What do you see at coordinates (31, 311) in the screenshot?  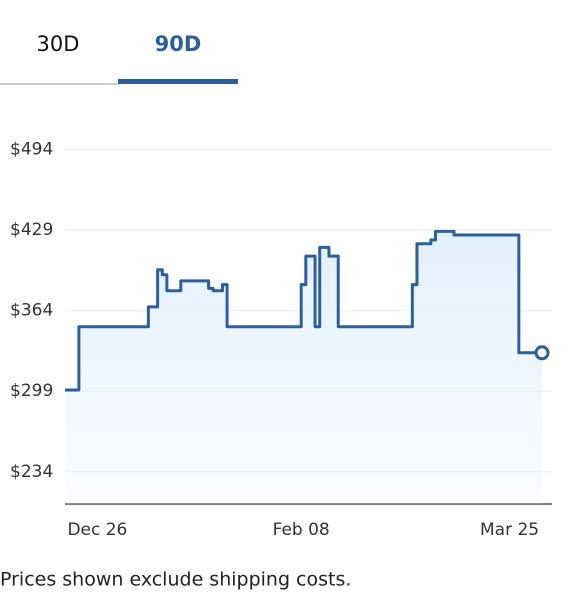 I see `y-tick-label: $364` at bounding box center [31, 311].